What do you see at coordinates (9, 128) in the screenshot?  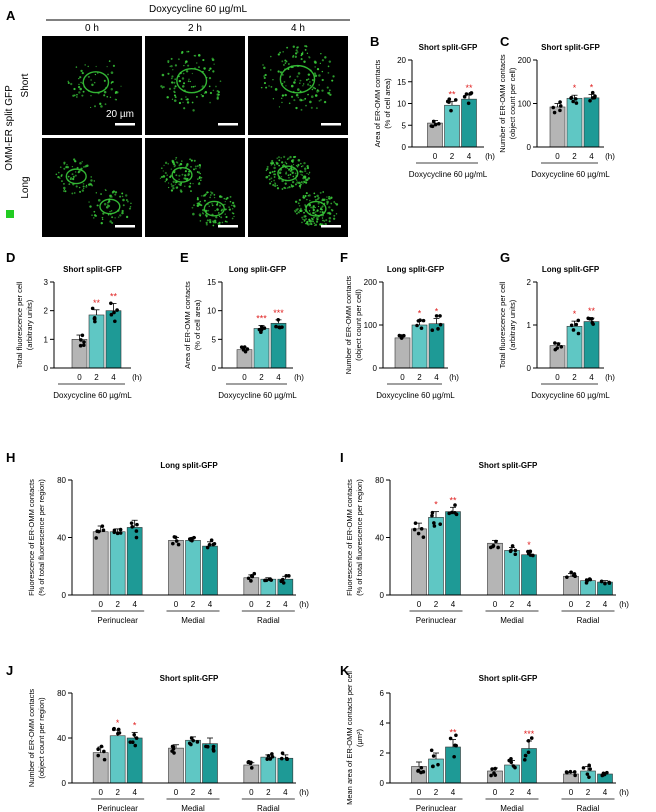 I see `side-label: OMM-ER split GFP` at bounding box center [9, 128].